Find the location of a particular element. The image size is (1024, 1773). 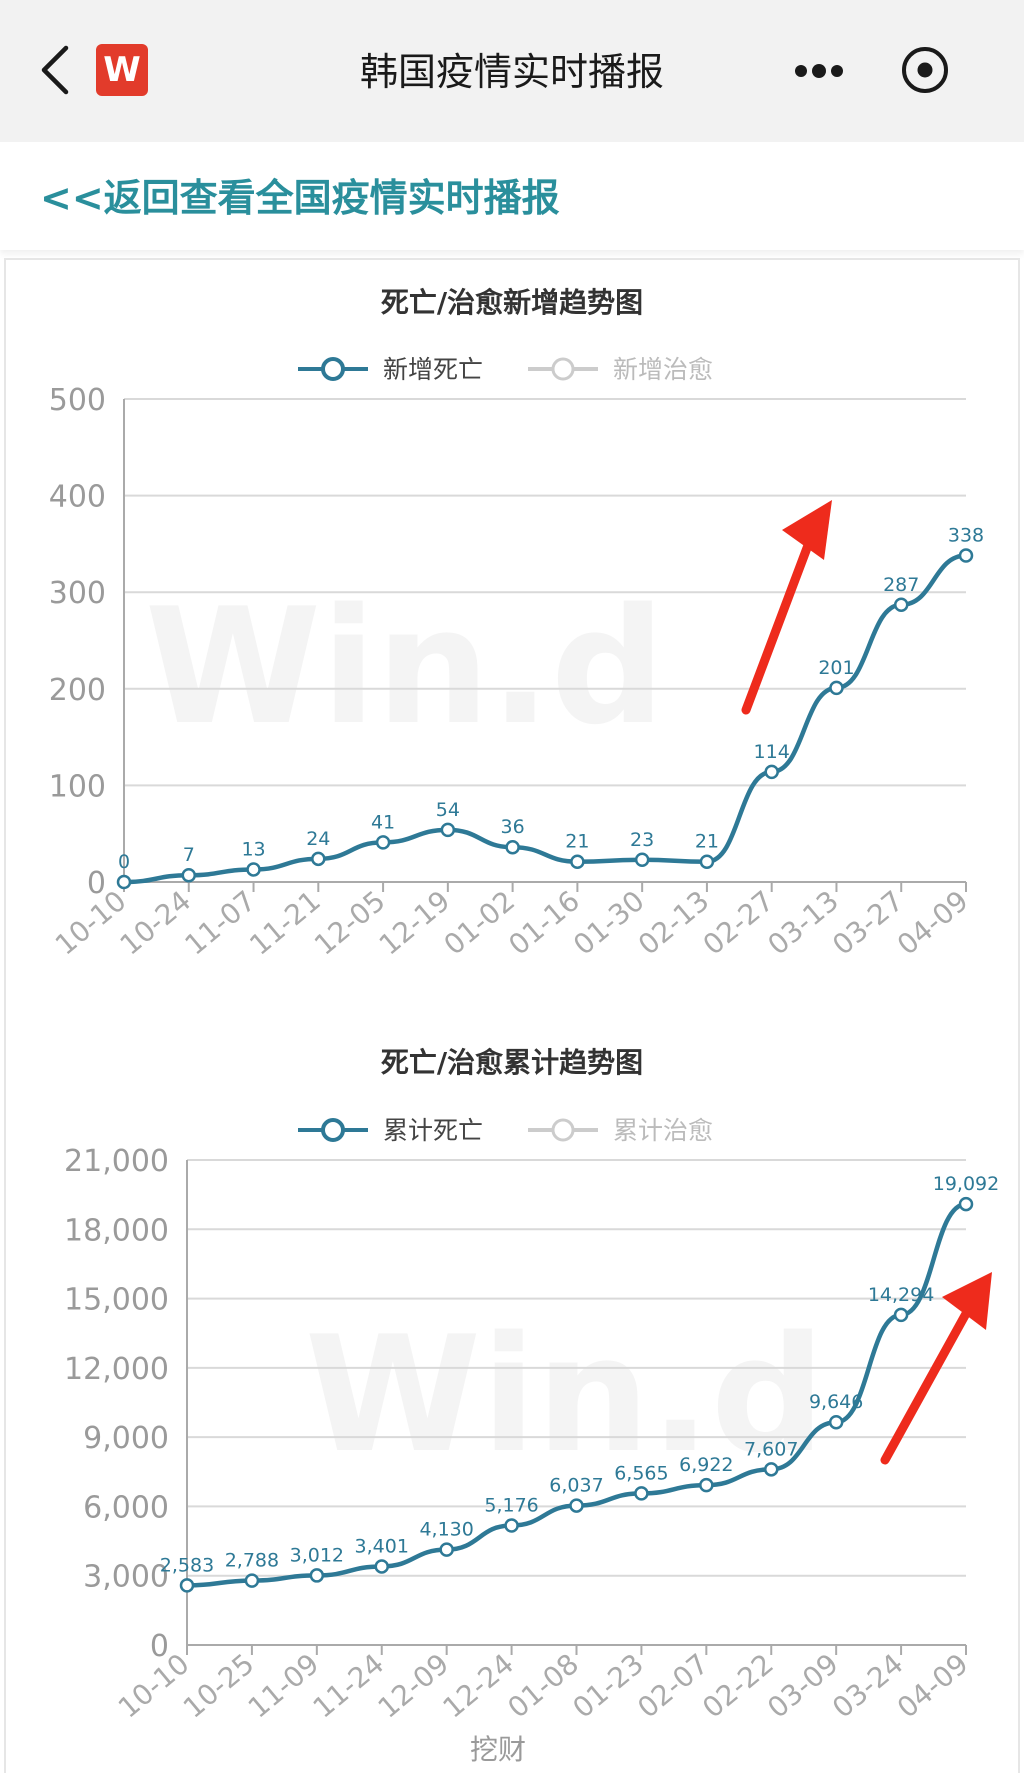

back-chevron-icon is located at coordinates (54, 70).